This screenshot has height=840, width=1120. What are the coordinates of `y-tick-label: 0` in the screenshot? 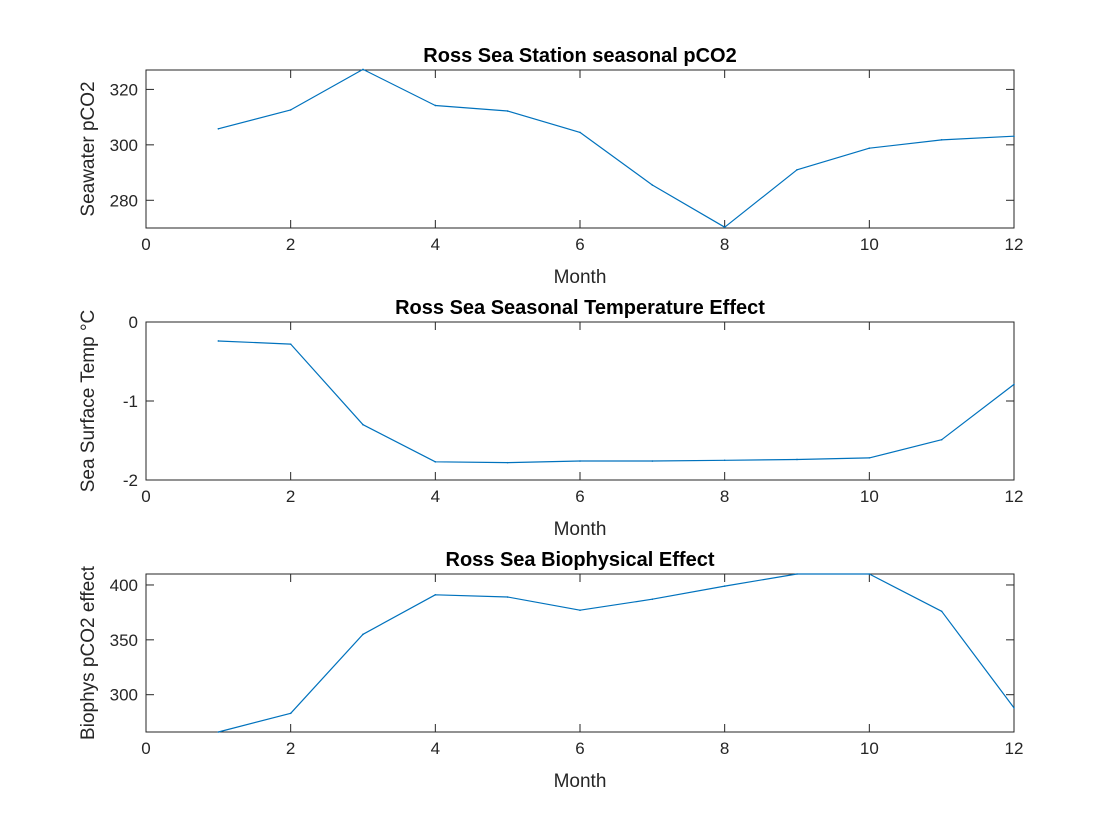 It's located at (133, 322).